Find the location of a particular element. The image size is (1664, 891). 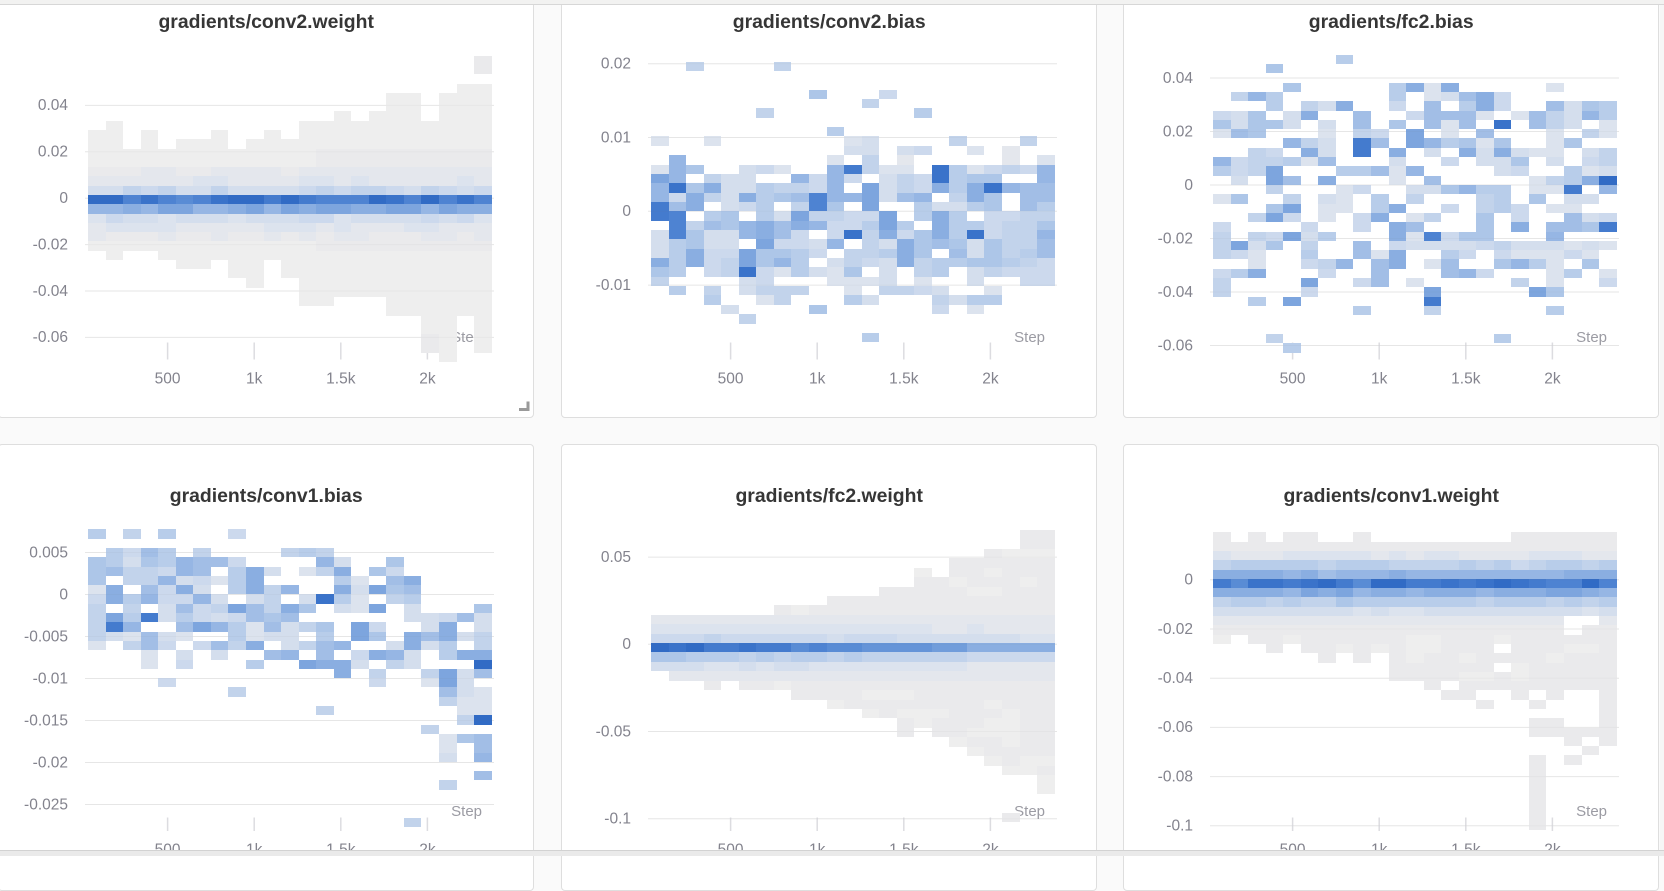

svg-text: 0.05 is located at coordinates (615, 556).